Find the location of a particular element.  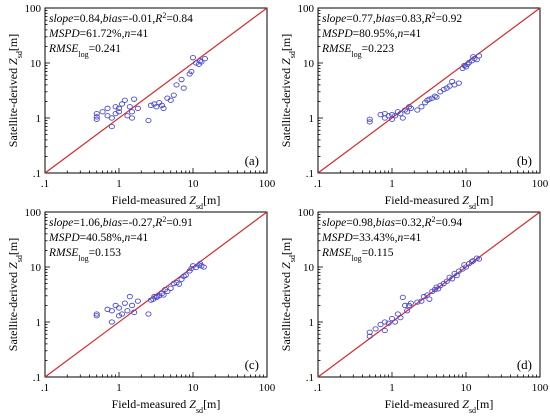

stats-text: slope is located at coordinates (61, 223).